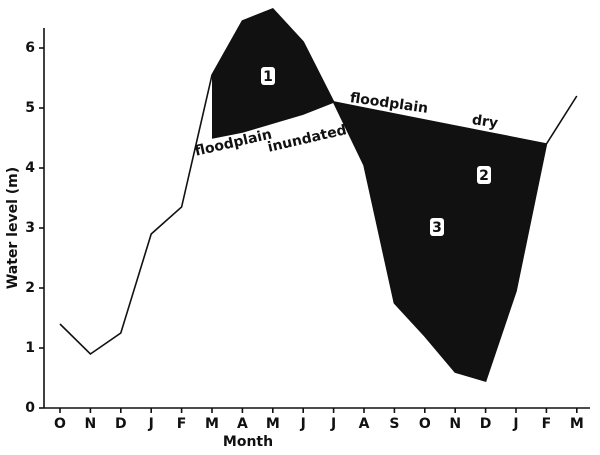  I want to click on y-axis-title: Water level (m), so click(13, 228).